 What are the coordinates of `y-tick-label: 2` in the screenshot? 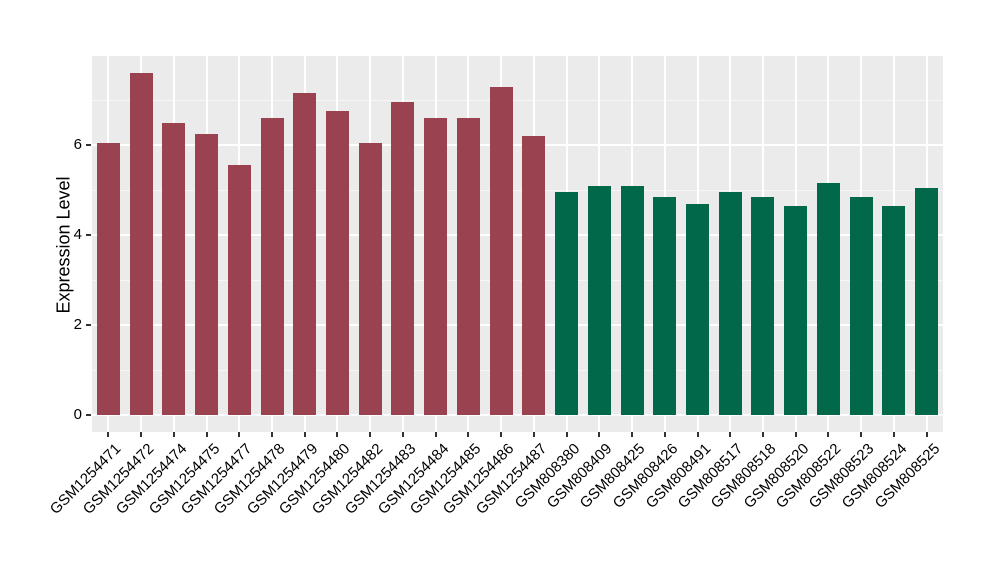 It's located at (77, 324).